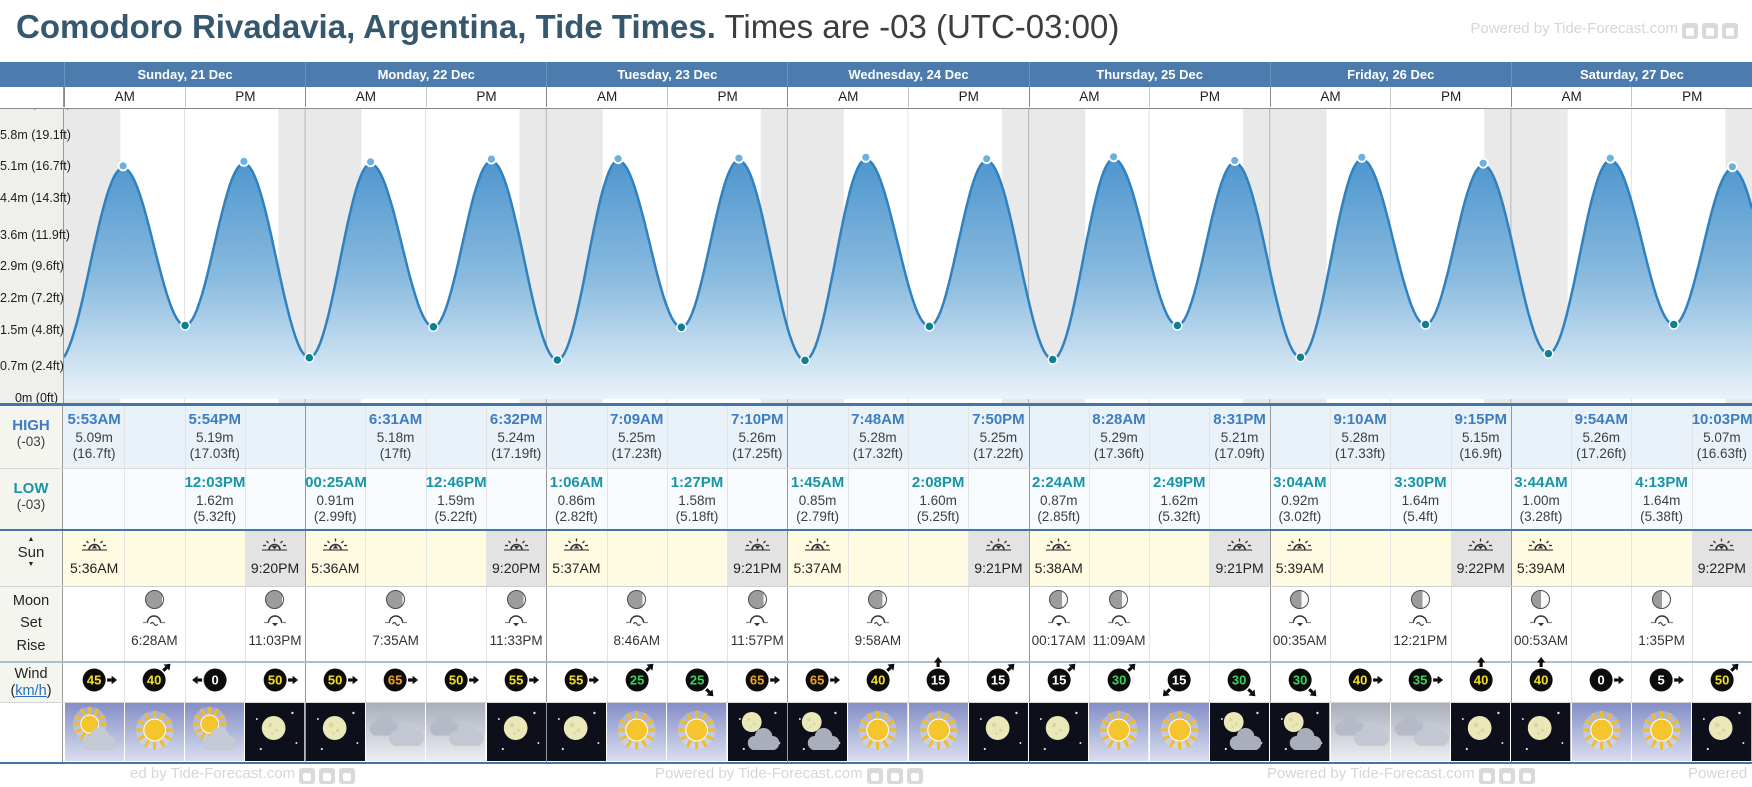 This screenshot has height=787, width=1752. Describe the element at coordinates (1059, 558) in the screenshot. I see `sunrise-cell: 5:38AM` at that location.